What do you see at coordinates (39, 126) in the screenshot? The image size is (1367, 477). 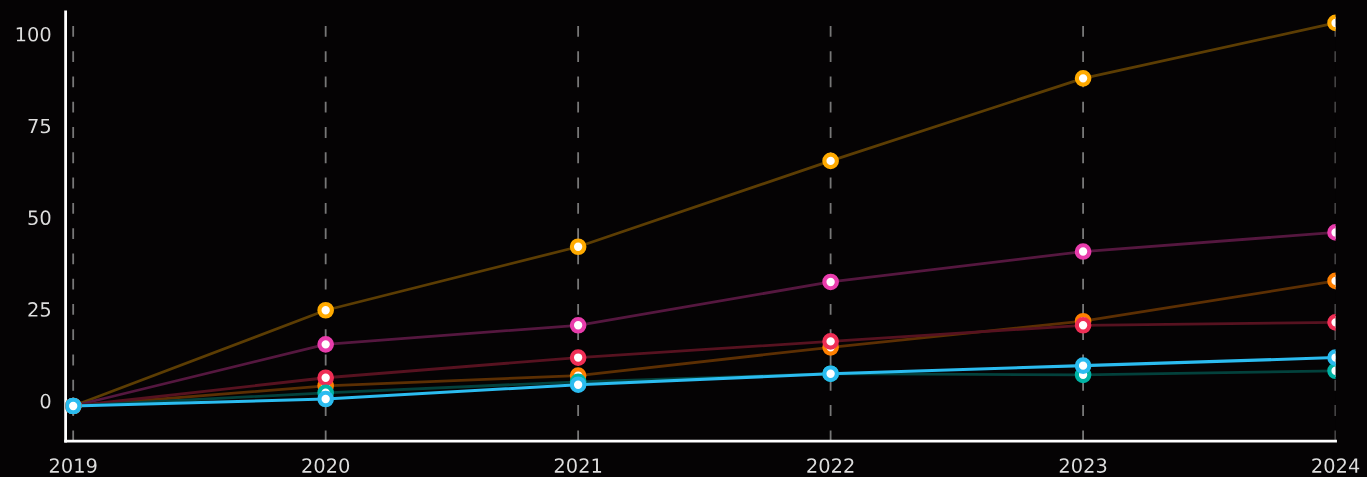 I see `y-tick-label: 75` at bounding box center [39, 126].